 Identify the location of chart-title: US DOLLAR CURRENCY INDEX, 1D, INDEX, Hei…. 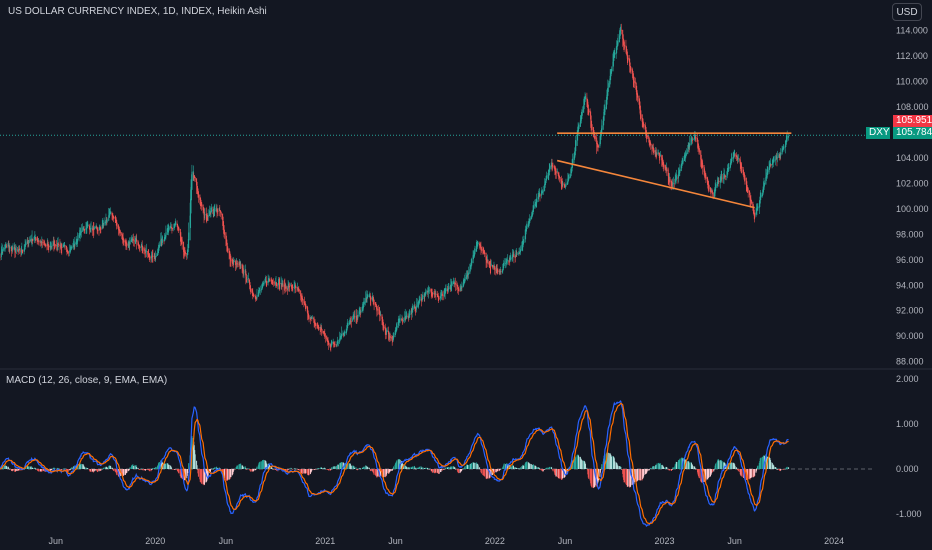
(137, 11).